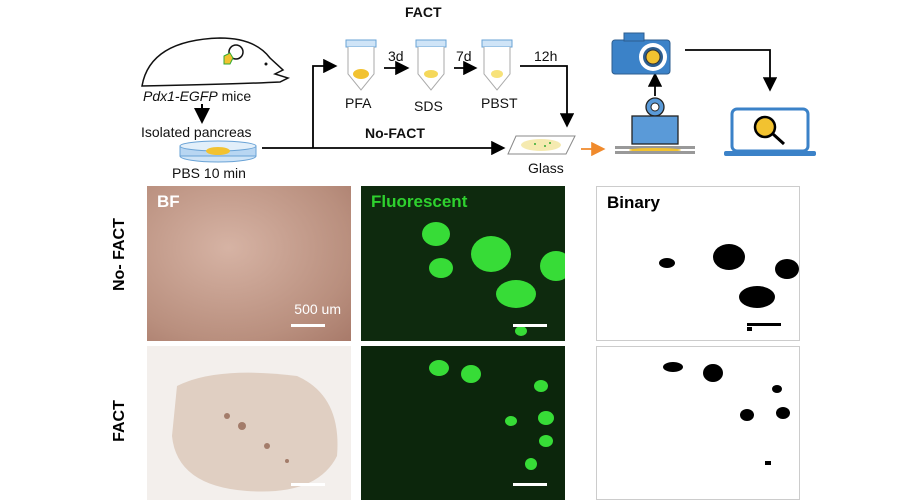  What do you see at coordinates (209, 173) in the screenshot?
I see `pbs-label: PBS 10 min` at bounding box center [209, 173].